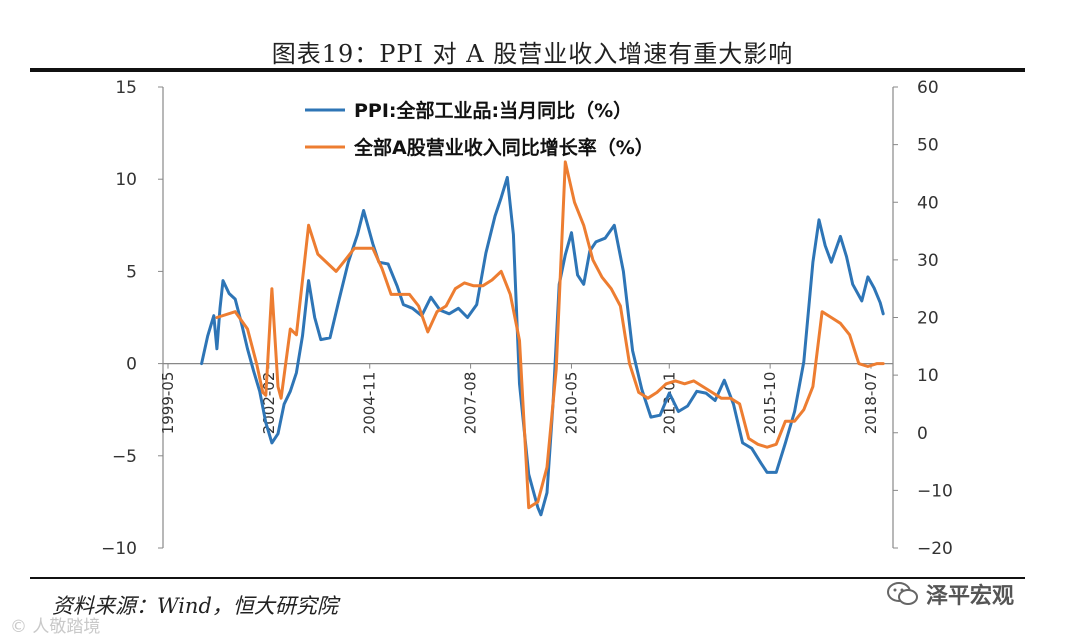 The width and height of the screenshot is (1065, 638). What do you see at coordinates (493, 110) in the screenshot?
I see `legend-label-1: PPI:全部工业品:当月同比（%）` at bounding box center [493, 110].